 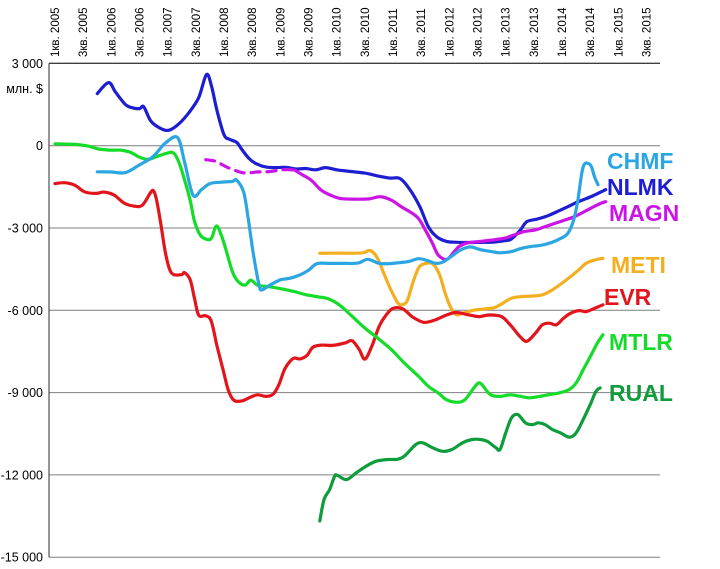 What do you see at coordinates (366, 32) in the screenshot?
I see `x-axis-tick-label: 3кв. 2010` at bounding box center [366, 32].